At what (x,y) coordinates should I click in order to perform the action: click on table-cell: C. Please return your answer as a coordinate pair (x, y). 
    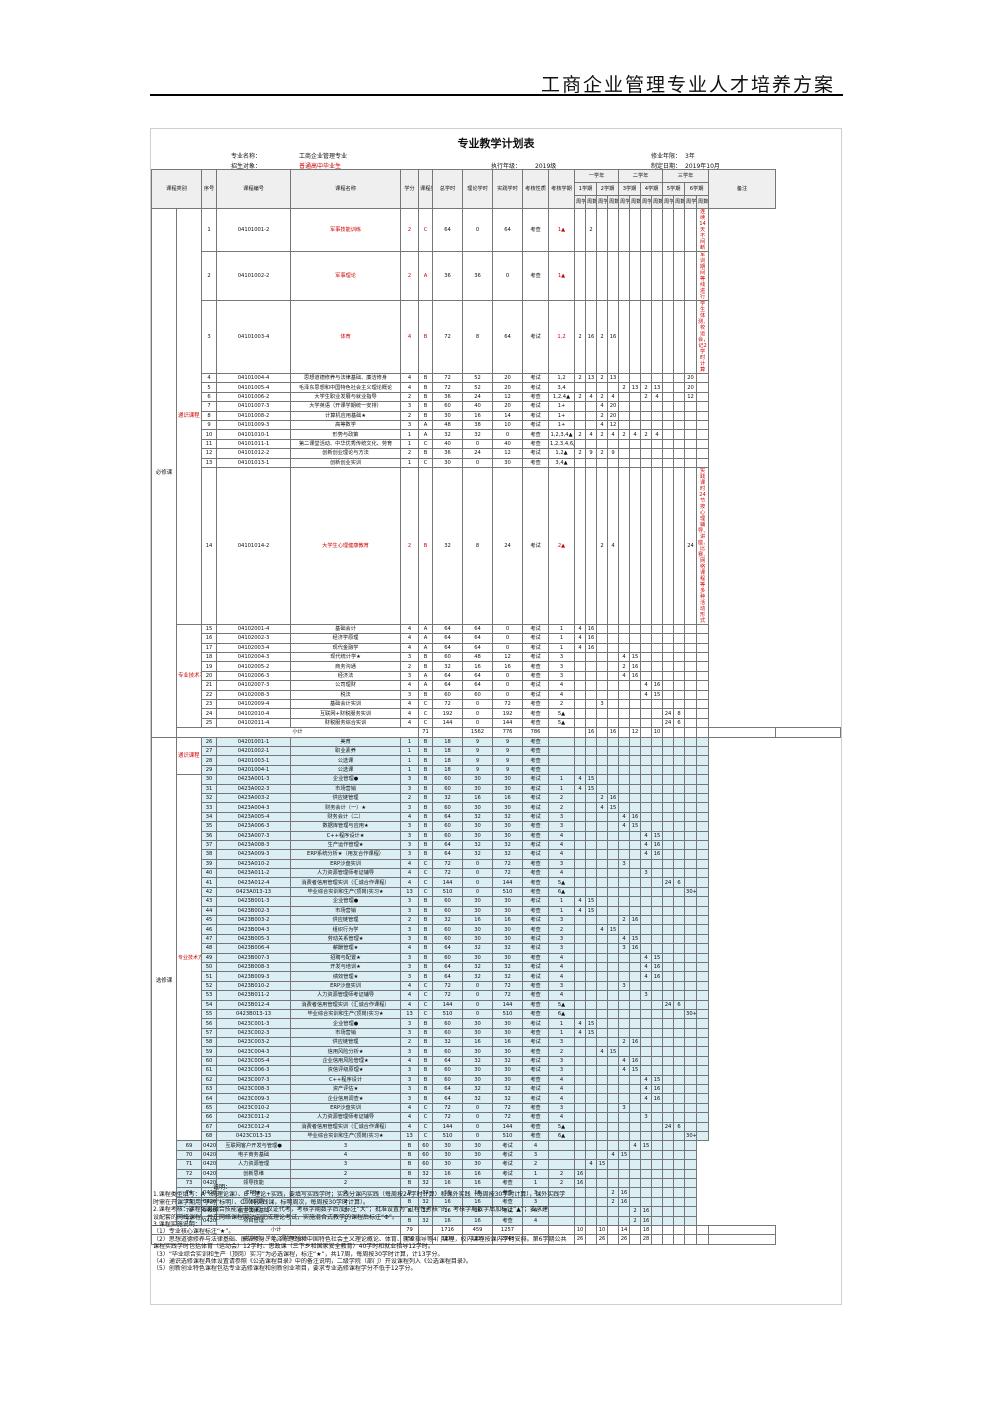
    Looking at the image, I should click on (426, 995).